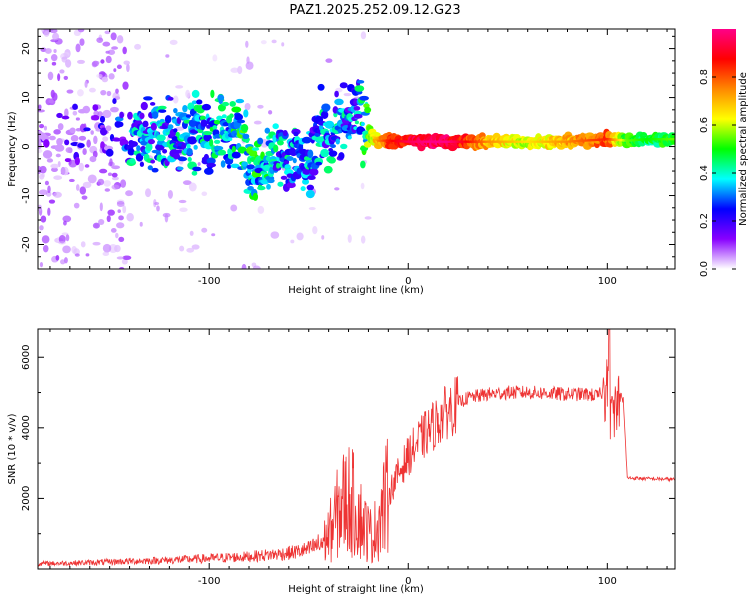 The width and height of the screenshot is (750, 600). I want to click on colorbar-tick-label: 0.8, so click(704, 77).